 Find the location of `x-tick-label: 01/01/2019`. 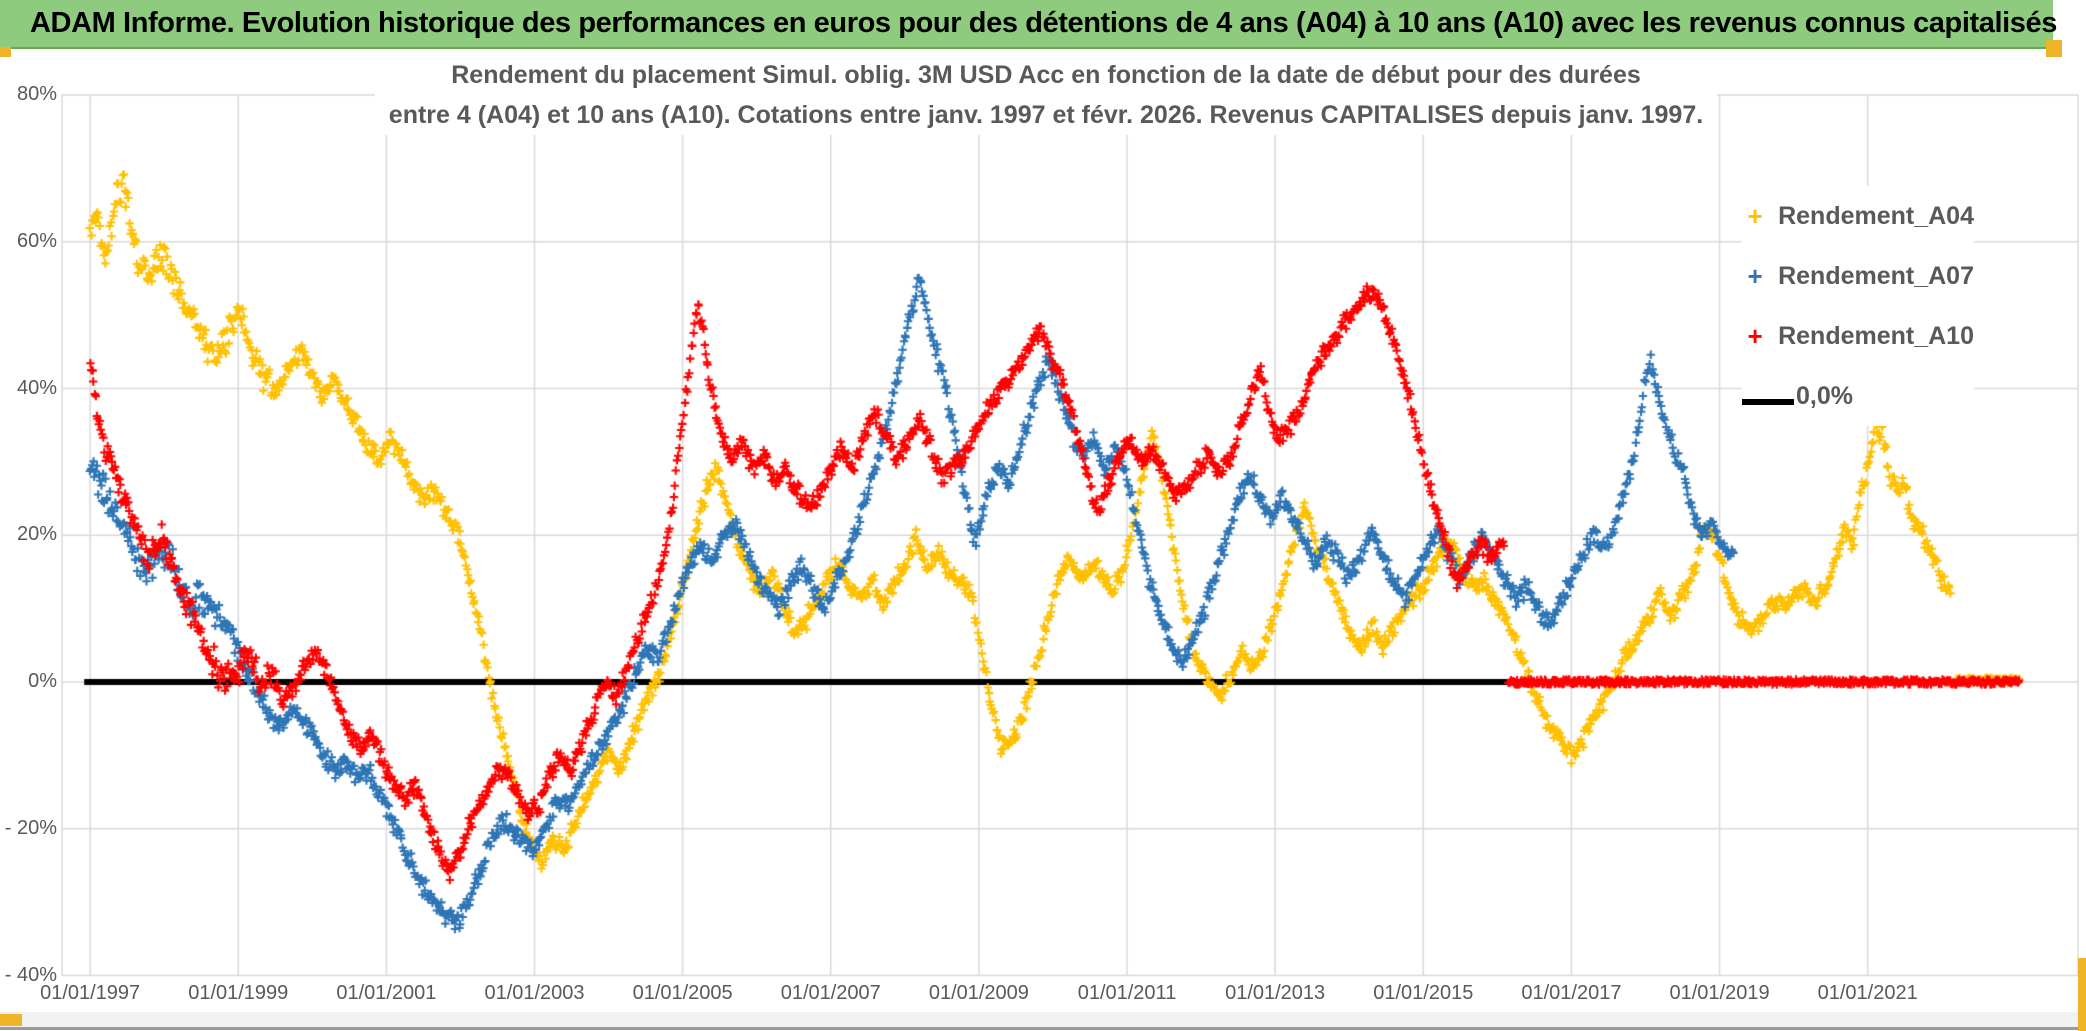

x-tick-label: 01/01/2019 is located at coordinates (1719, 993).